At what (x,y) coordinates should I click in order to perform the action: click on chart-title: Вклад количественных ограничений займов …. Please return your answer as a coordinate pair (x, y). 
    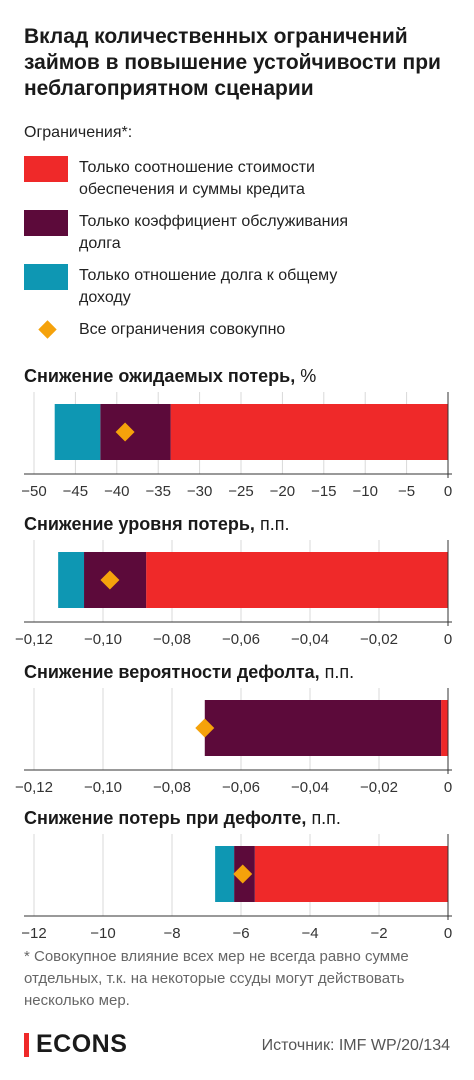
    Looking at the image, I should click on (232, 62).